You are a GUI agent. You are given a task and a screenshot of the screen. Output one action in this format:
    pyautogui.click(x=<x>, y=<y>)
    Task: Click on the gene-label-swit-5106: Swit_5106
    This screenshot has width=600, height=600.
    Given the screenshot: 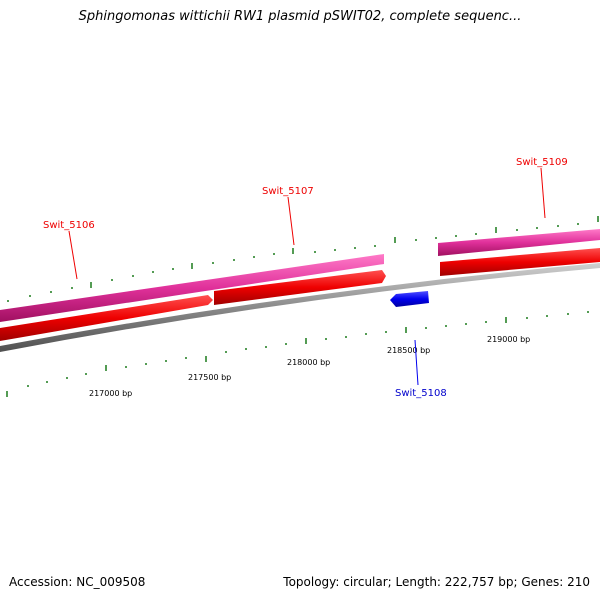 What is the action you would take?
    pyautogui.click(x=69, y=225)
    